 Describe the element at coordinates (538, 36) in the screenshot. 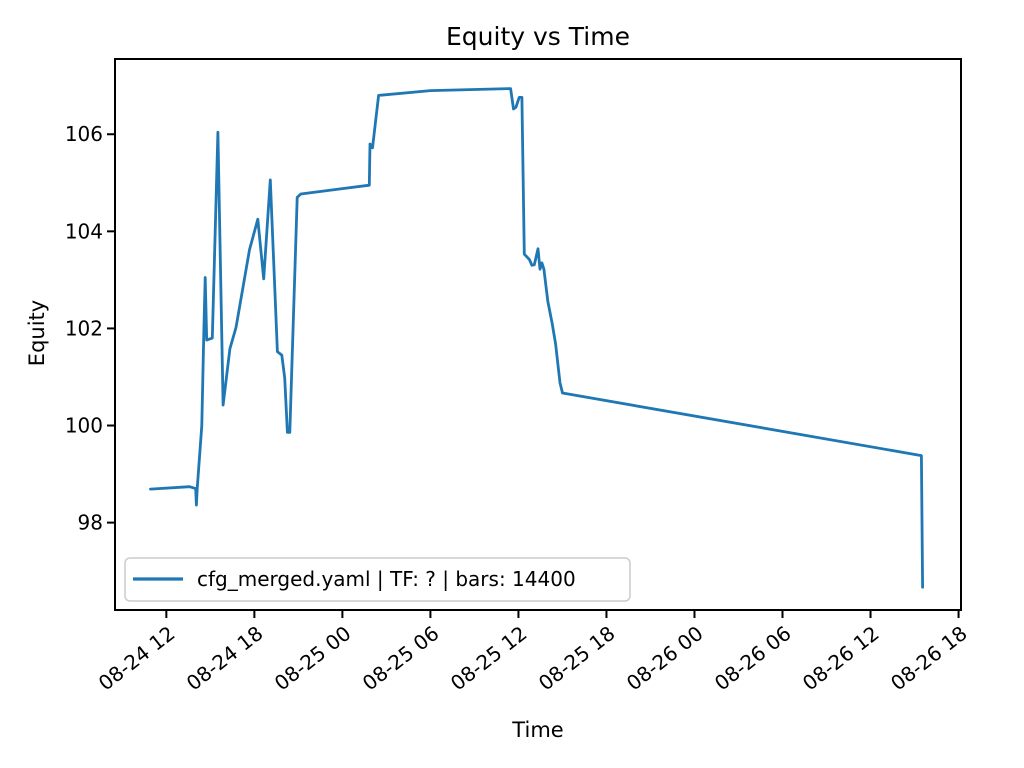

I see `chart-title: Equity vs Time` at that location.